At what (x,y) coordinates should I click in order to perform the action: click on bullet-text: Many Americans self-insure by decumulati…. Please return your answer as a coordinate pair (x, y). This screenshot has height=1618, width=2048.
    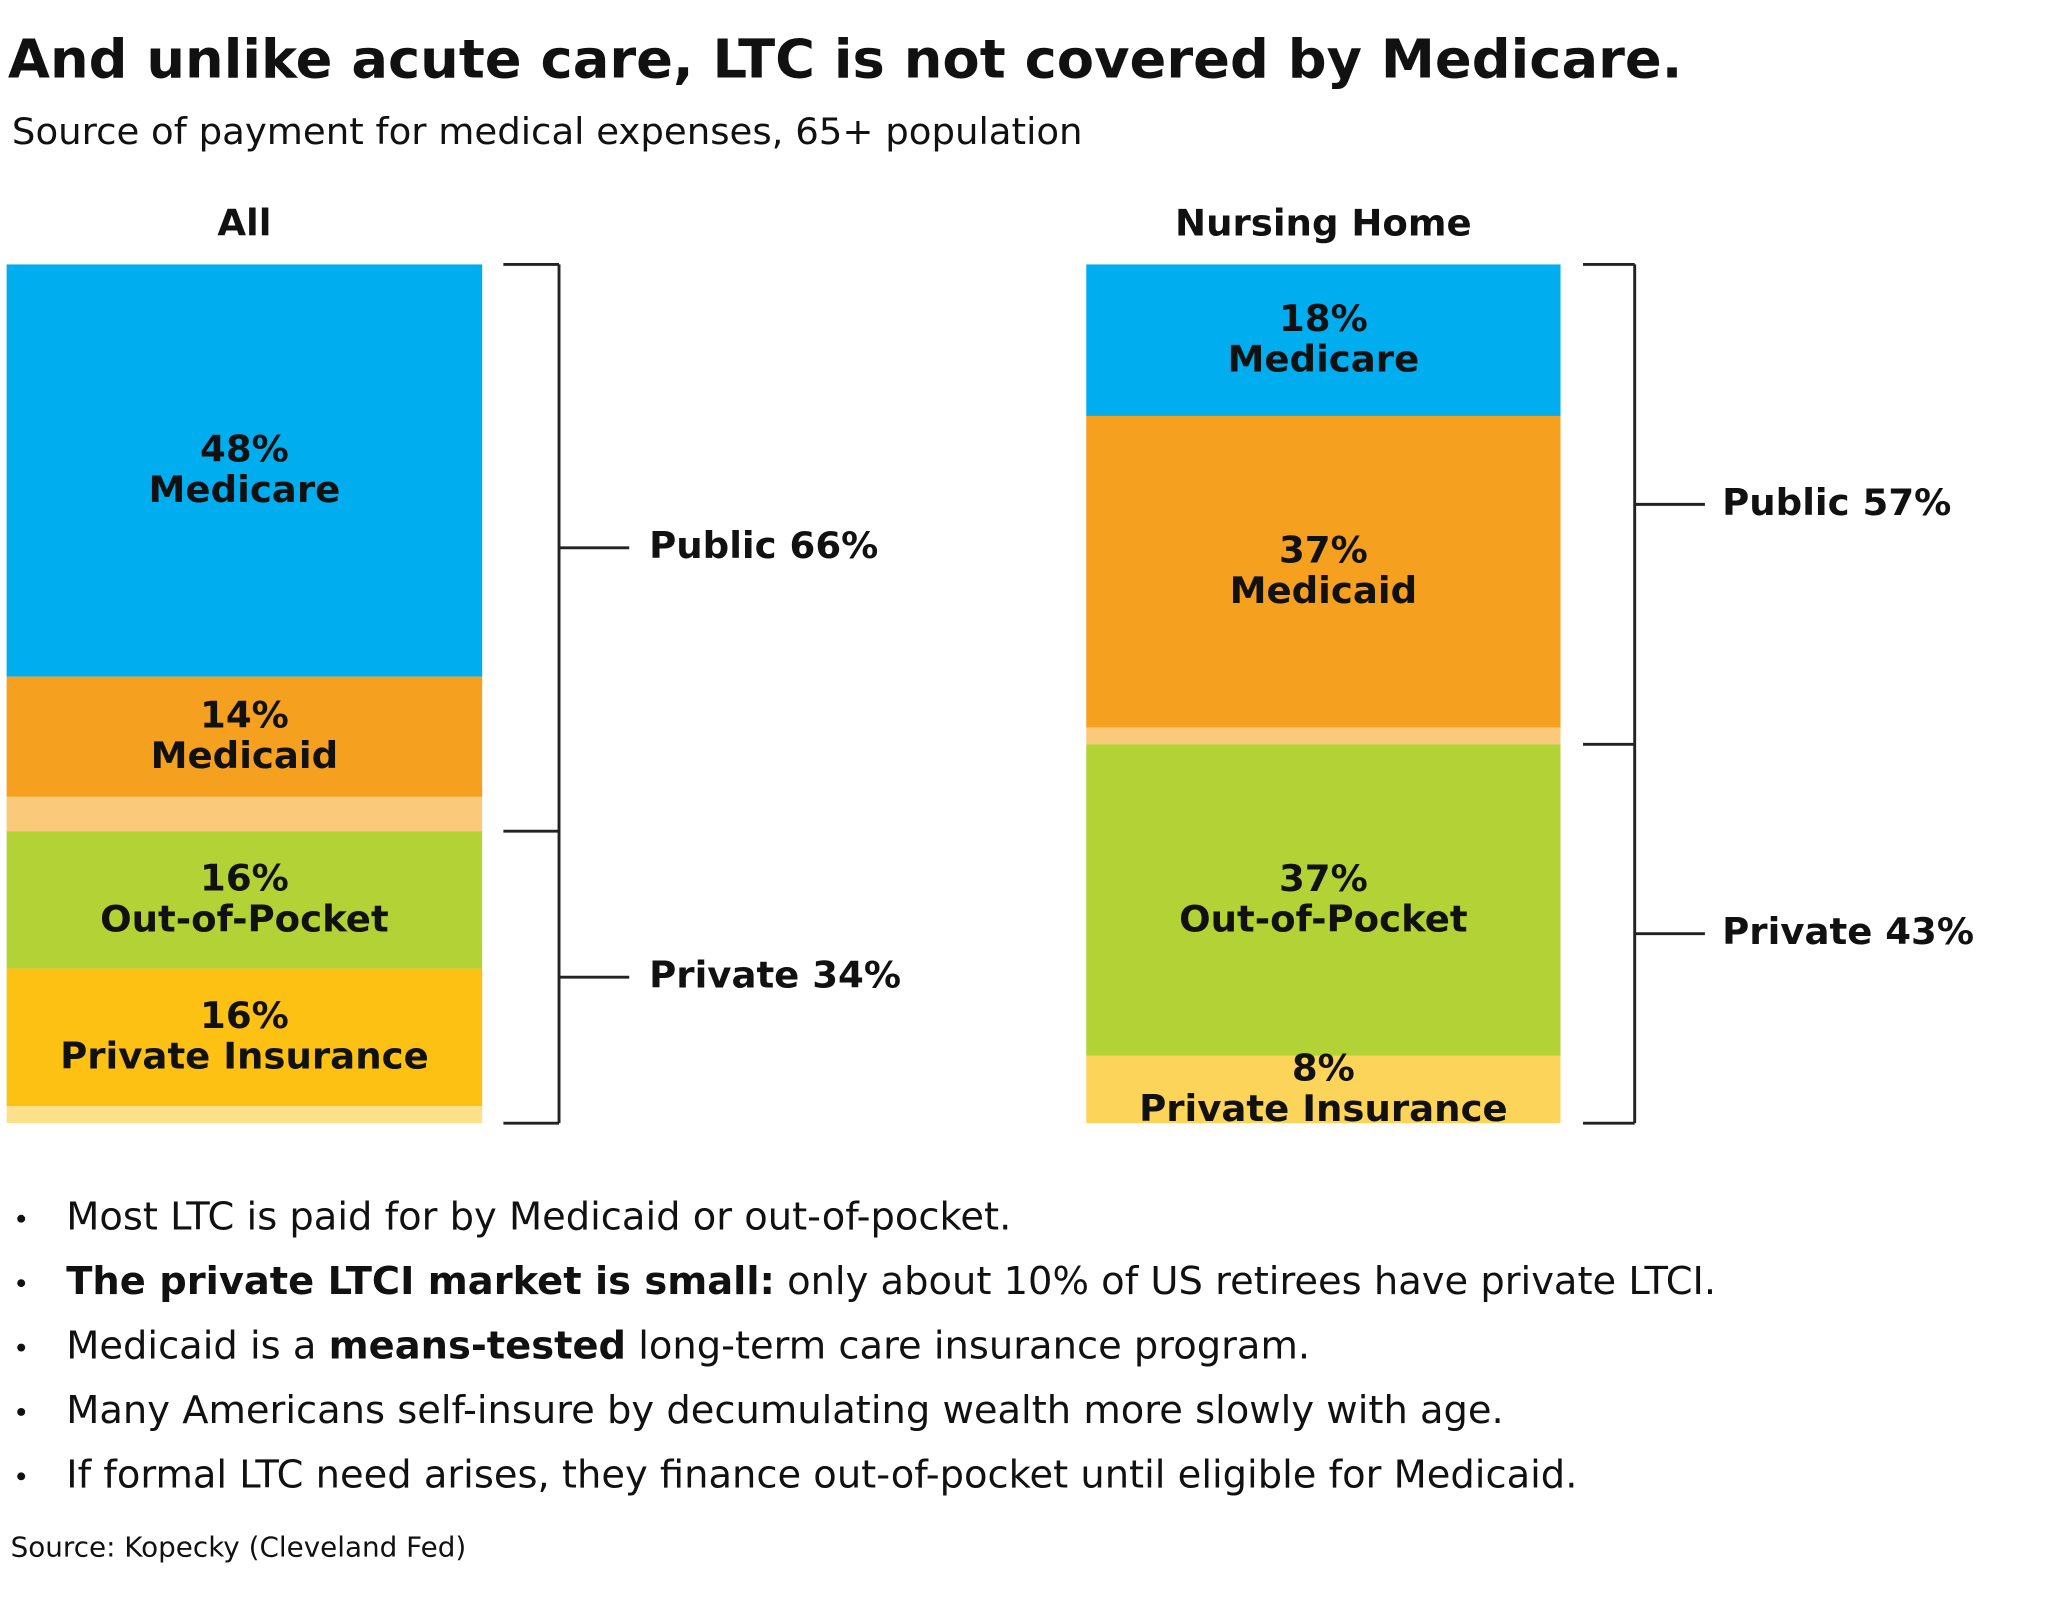
    Looking at the image, I should click on (785, 1411).